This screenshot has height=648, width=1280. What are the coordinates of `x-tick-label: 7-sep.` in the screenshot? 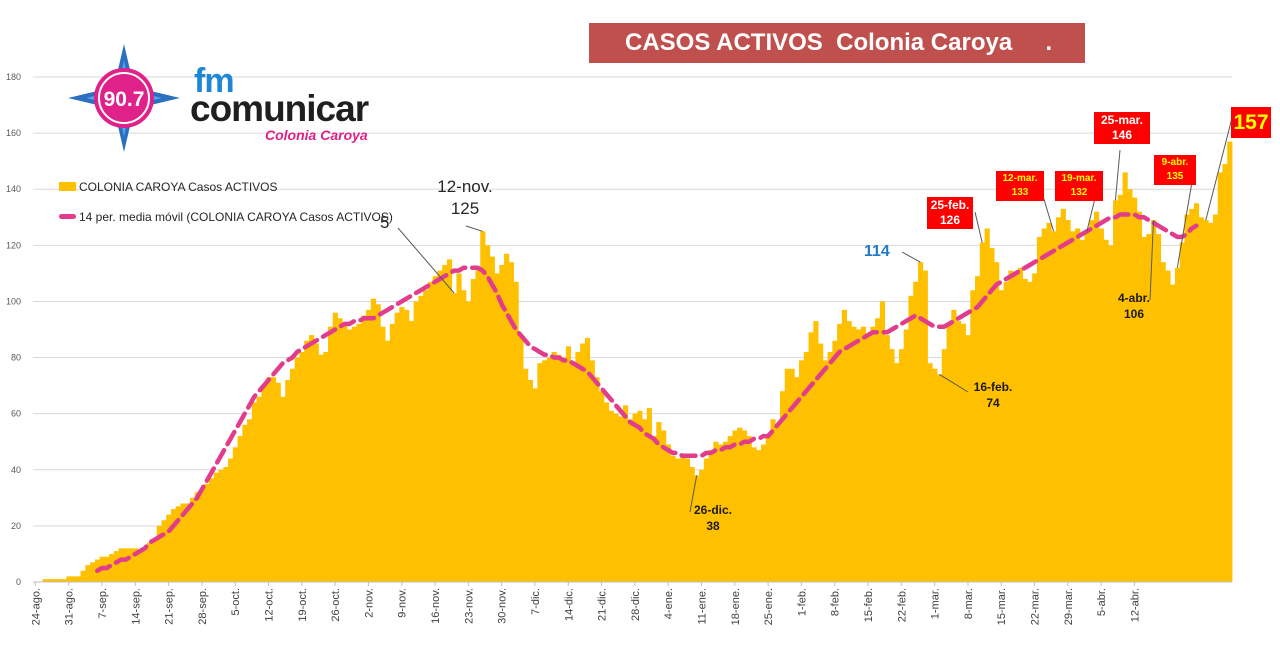 It's located at (103, 603).